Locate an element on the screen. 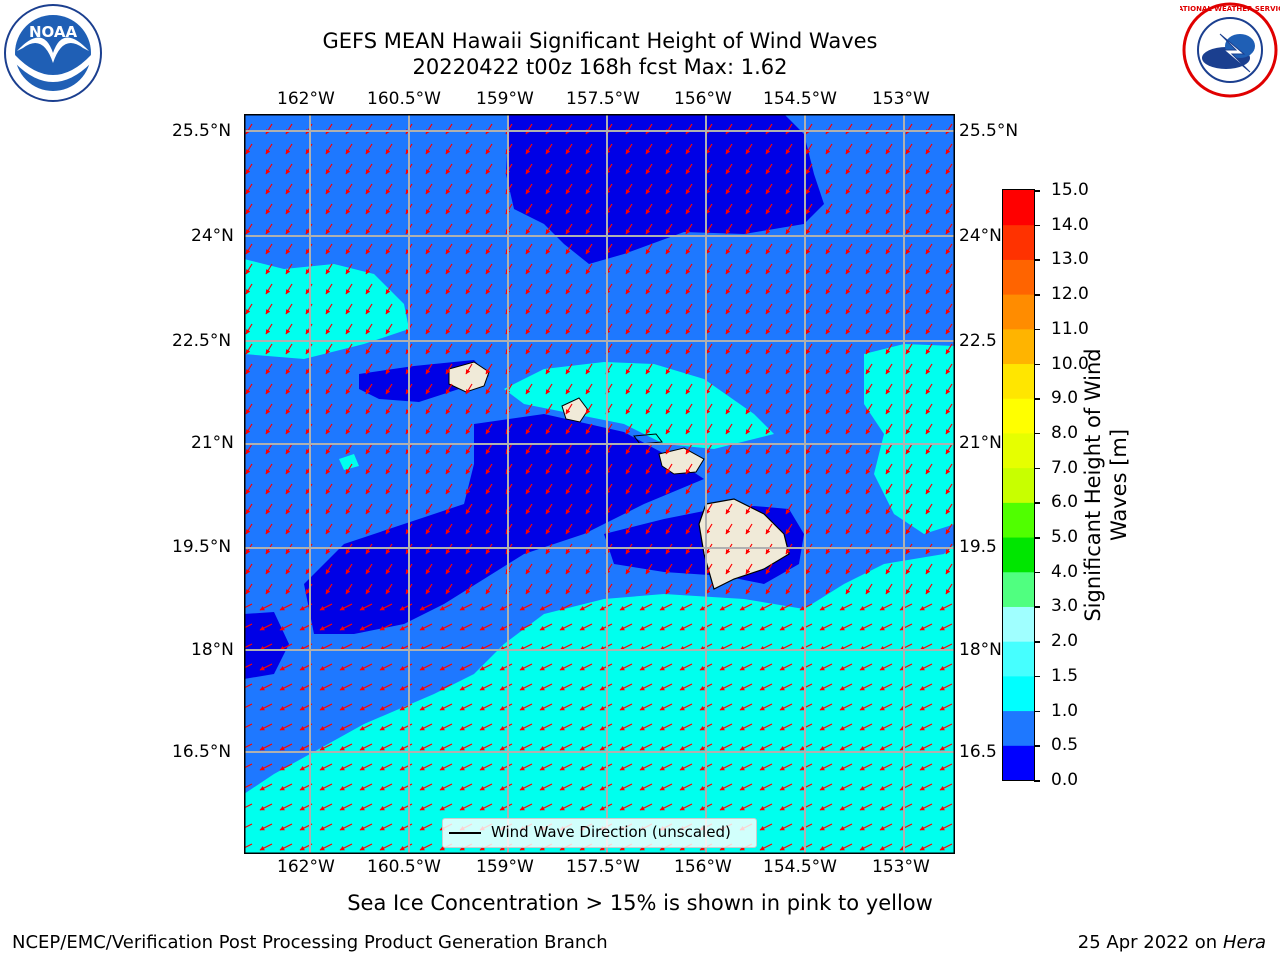  lat-label-left: 19.5°N is located at coordinates (202, 547).